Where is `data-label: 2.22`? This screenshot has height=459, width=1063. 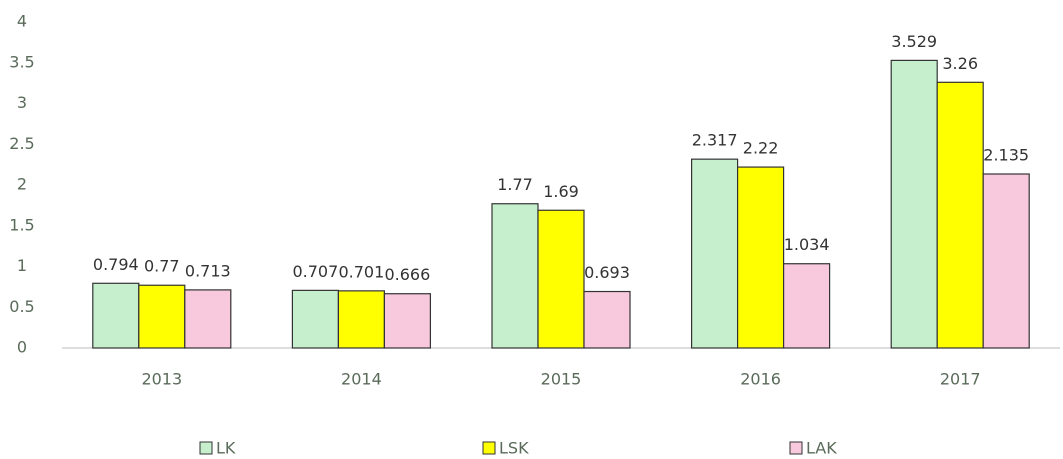
data-label: 2.22 is located at coordinates (761, 148).